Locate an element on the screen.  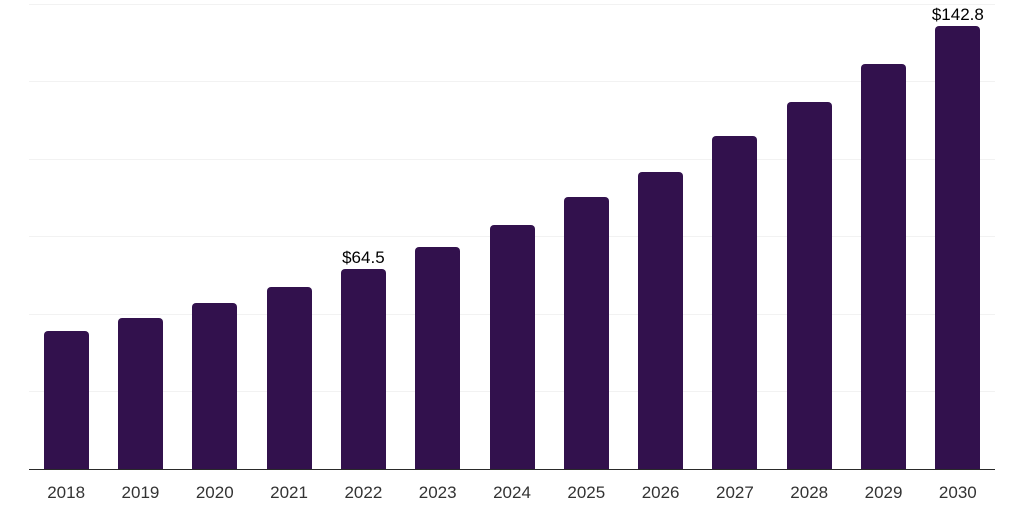
x-tick-label-2030: 2030 is located at coordinates (957, 492).